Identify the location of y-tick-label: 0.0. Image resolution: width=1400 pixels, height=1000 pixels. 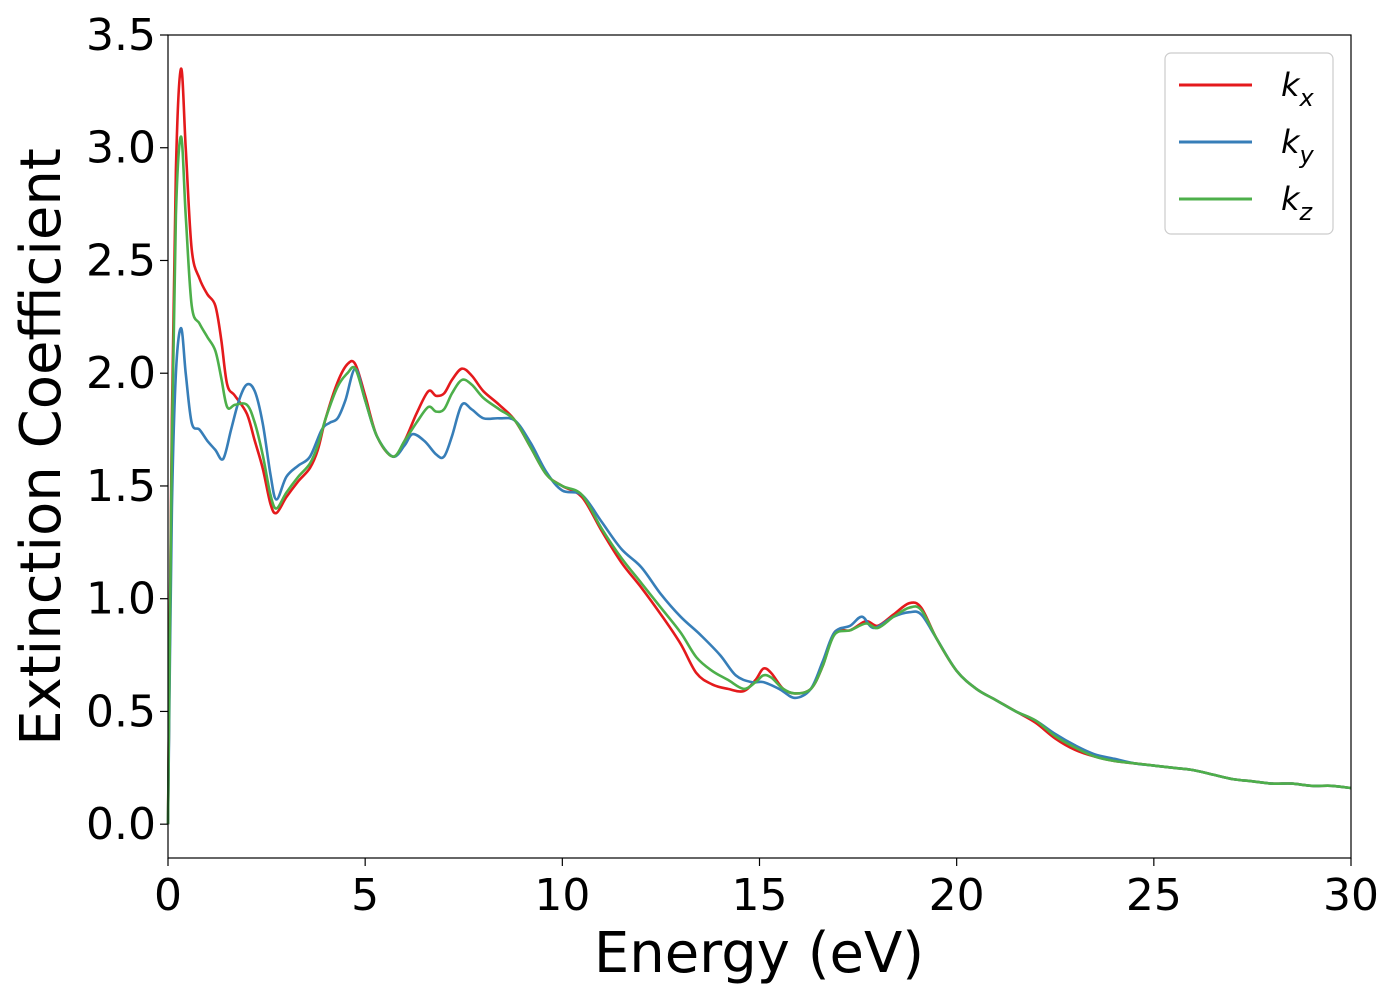
(121, 824).